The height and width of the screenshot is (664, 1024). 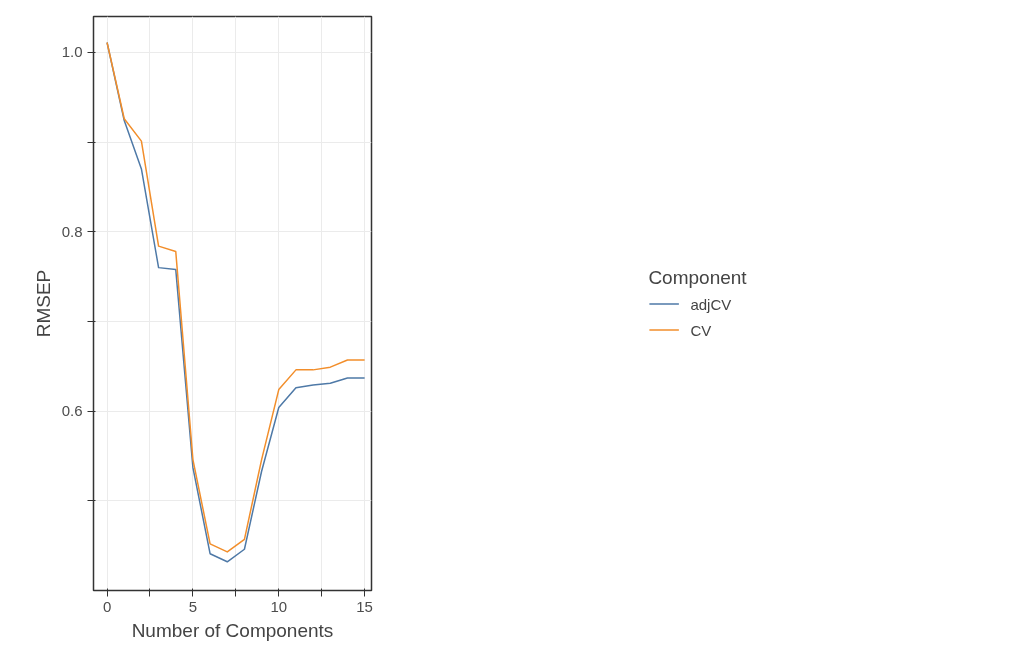 What do you see at coordinates (364, 606) in the screenshot?
I see `x-tick-label: 15` at bounding box center [364, 606].